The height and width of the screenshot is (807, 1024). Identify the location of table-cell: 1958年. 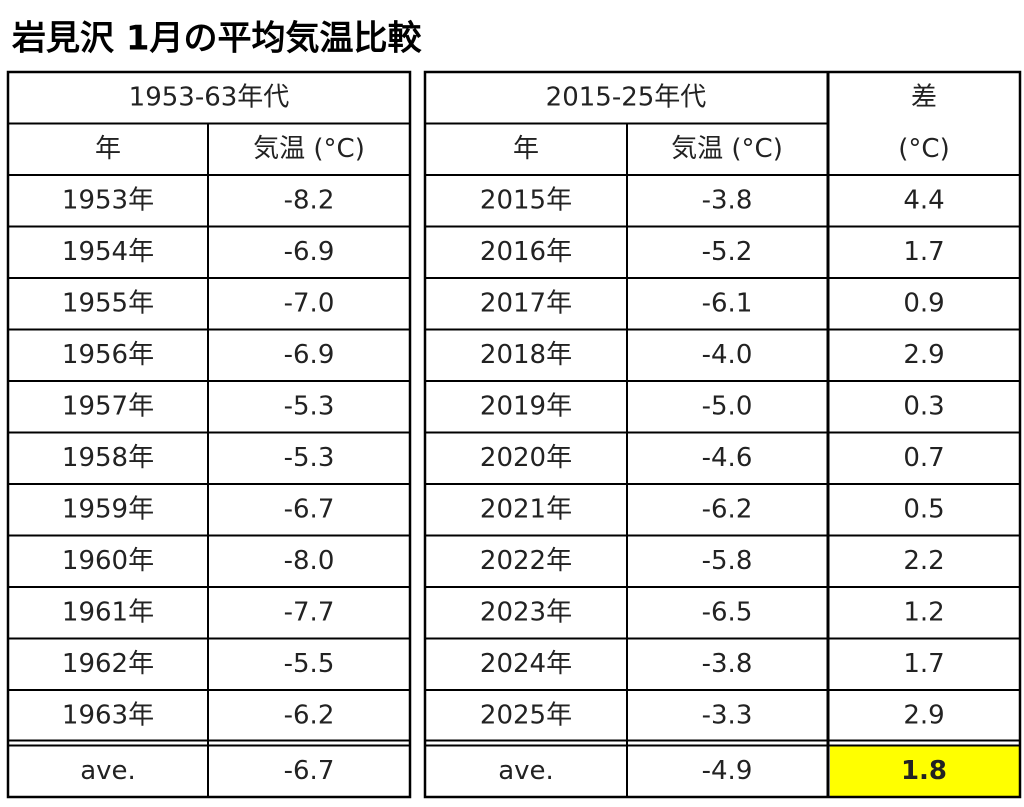
(108, 458).